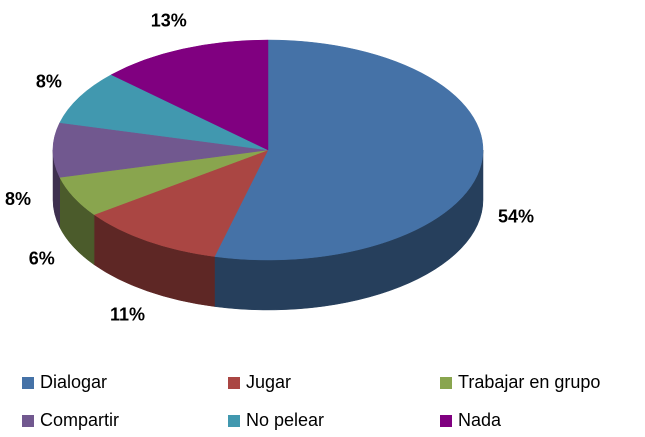 This screenshot has height=437, width=645. Describe the element at coordinates (529, 382) in the screenshot. I see `legend-label: Trabajar en grupo` at that location.